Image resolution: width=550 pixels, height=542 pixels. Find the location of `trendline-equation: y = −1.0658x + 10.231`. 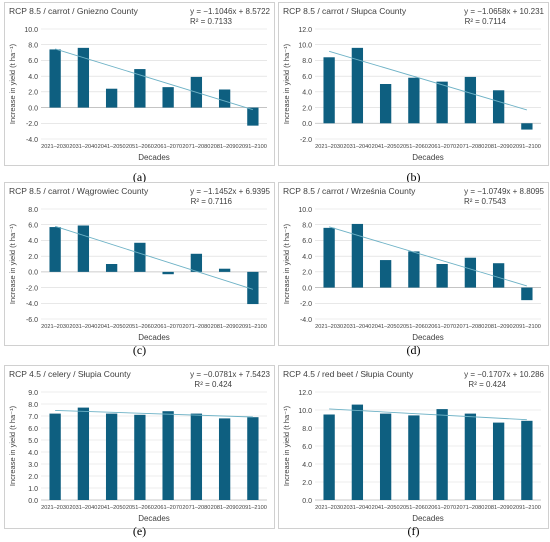

trendline-equation: y = −1.0658x + 10.231 is located at coordinates (504, 11).